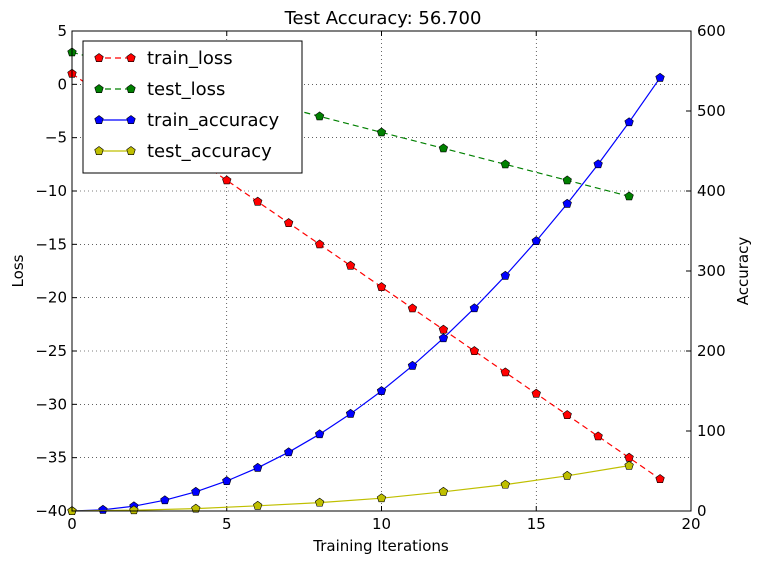 Image resolution: width=762 pixels, height=564 pixels. I want to click on left-y-tick-label: −40, so click(51, 511).